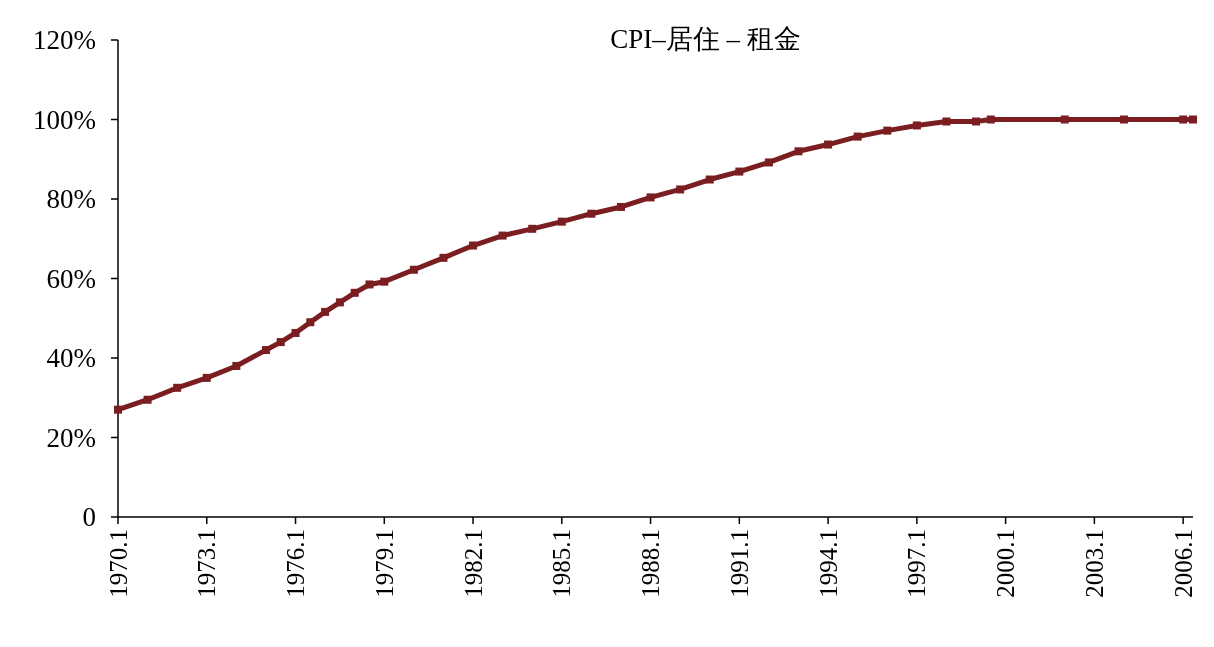 The height and width of the screenshot is (647, 1214). Describe the element at coordinates (89, 517) in the screenshot. I see `y-tick-label: 0` at that location.